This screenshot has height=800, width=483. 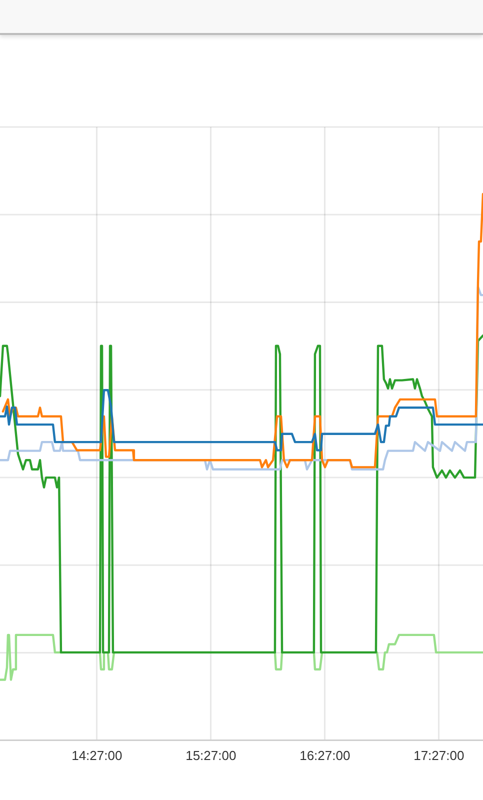 I want to click on x-tick-label: 16:27:00, so click(x=325, y=755).